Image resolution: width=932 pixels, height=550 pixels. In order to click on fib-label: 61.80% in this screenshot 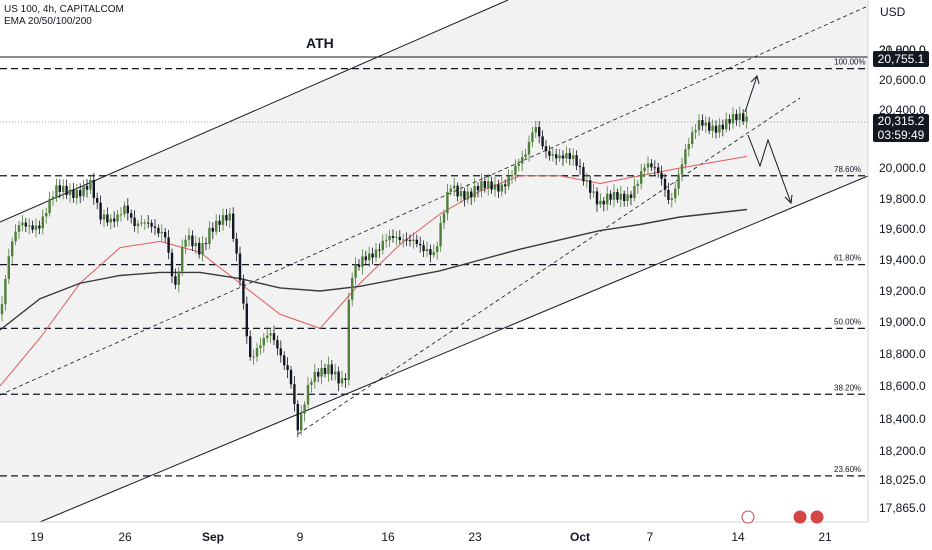, I will do `click(847, 258)`.